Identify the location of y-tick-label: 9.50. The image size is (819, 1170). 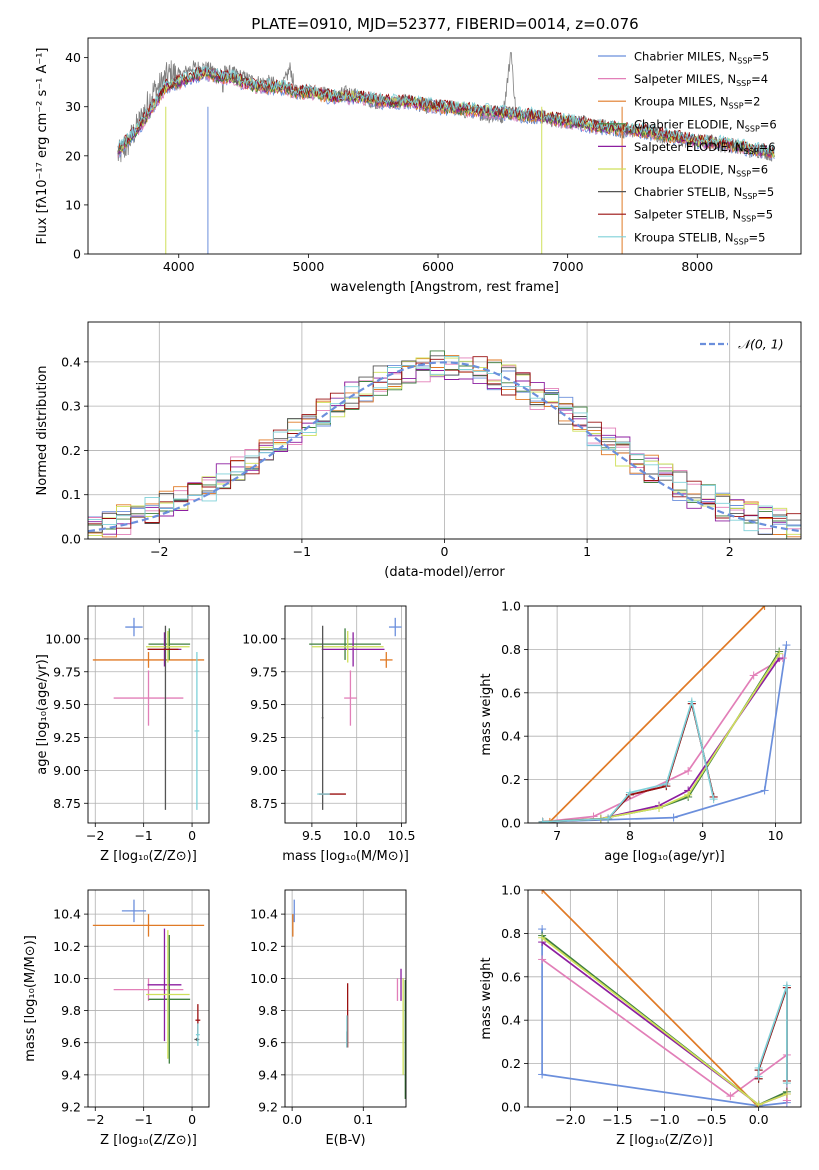
(264, 704).